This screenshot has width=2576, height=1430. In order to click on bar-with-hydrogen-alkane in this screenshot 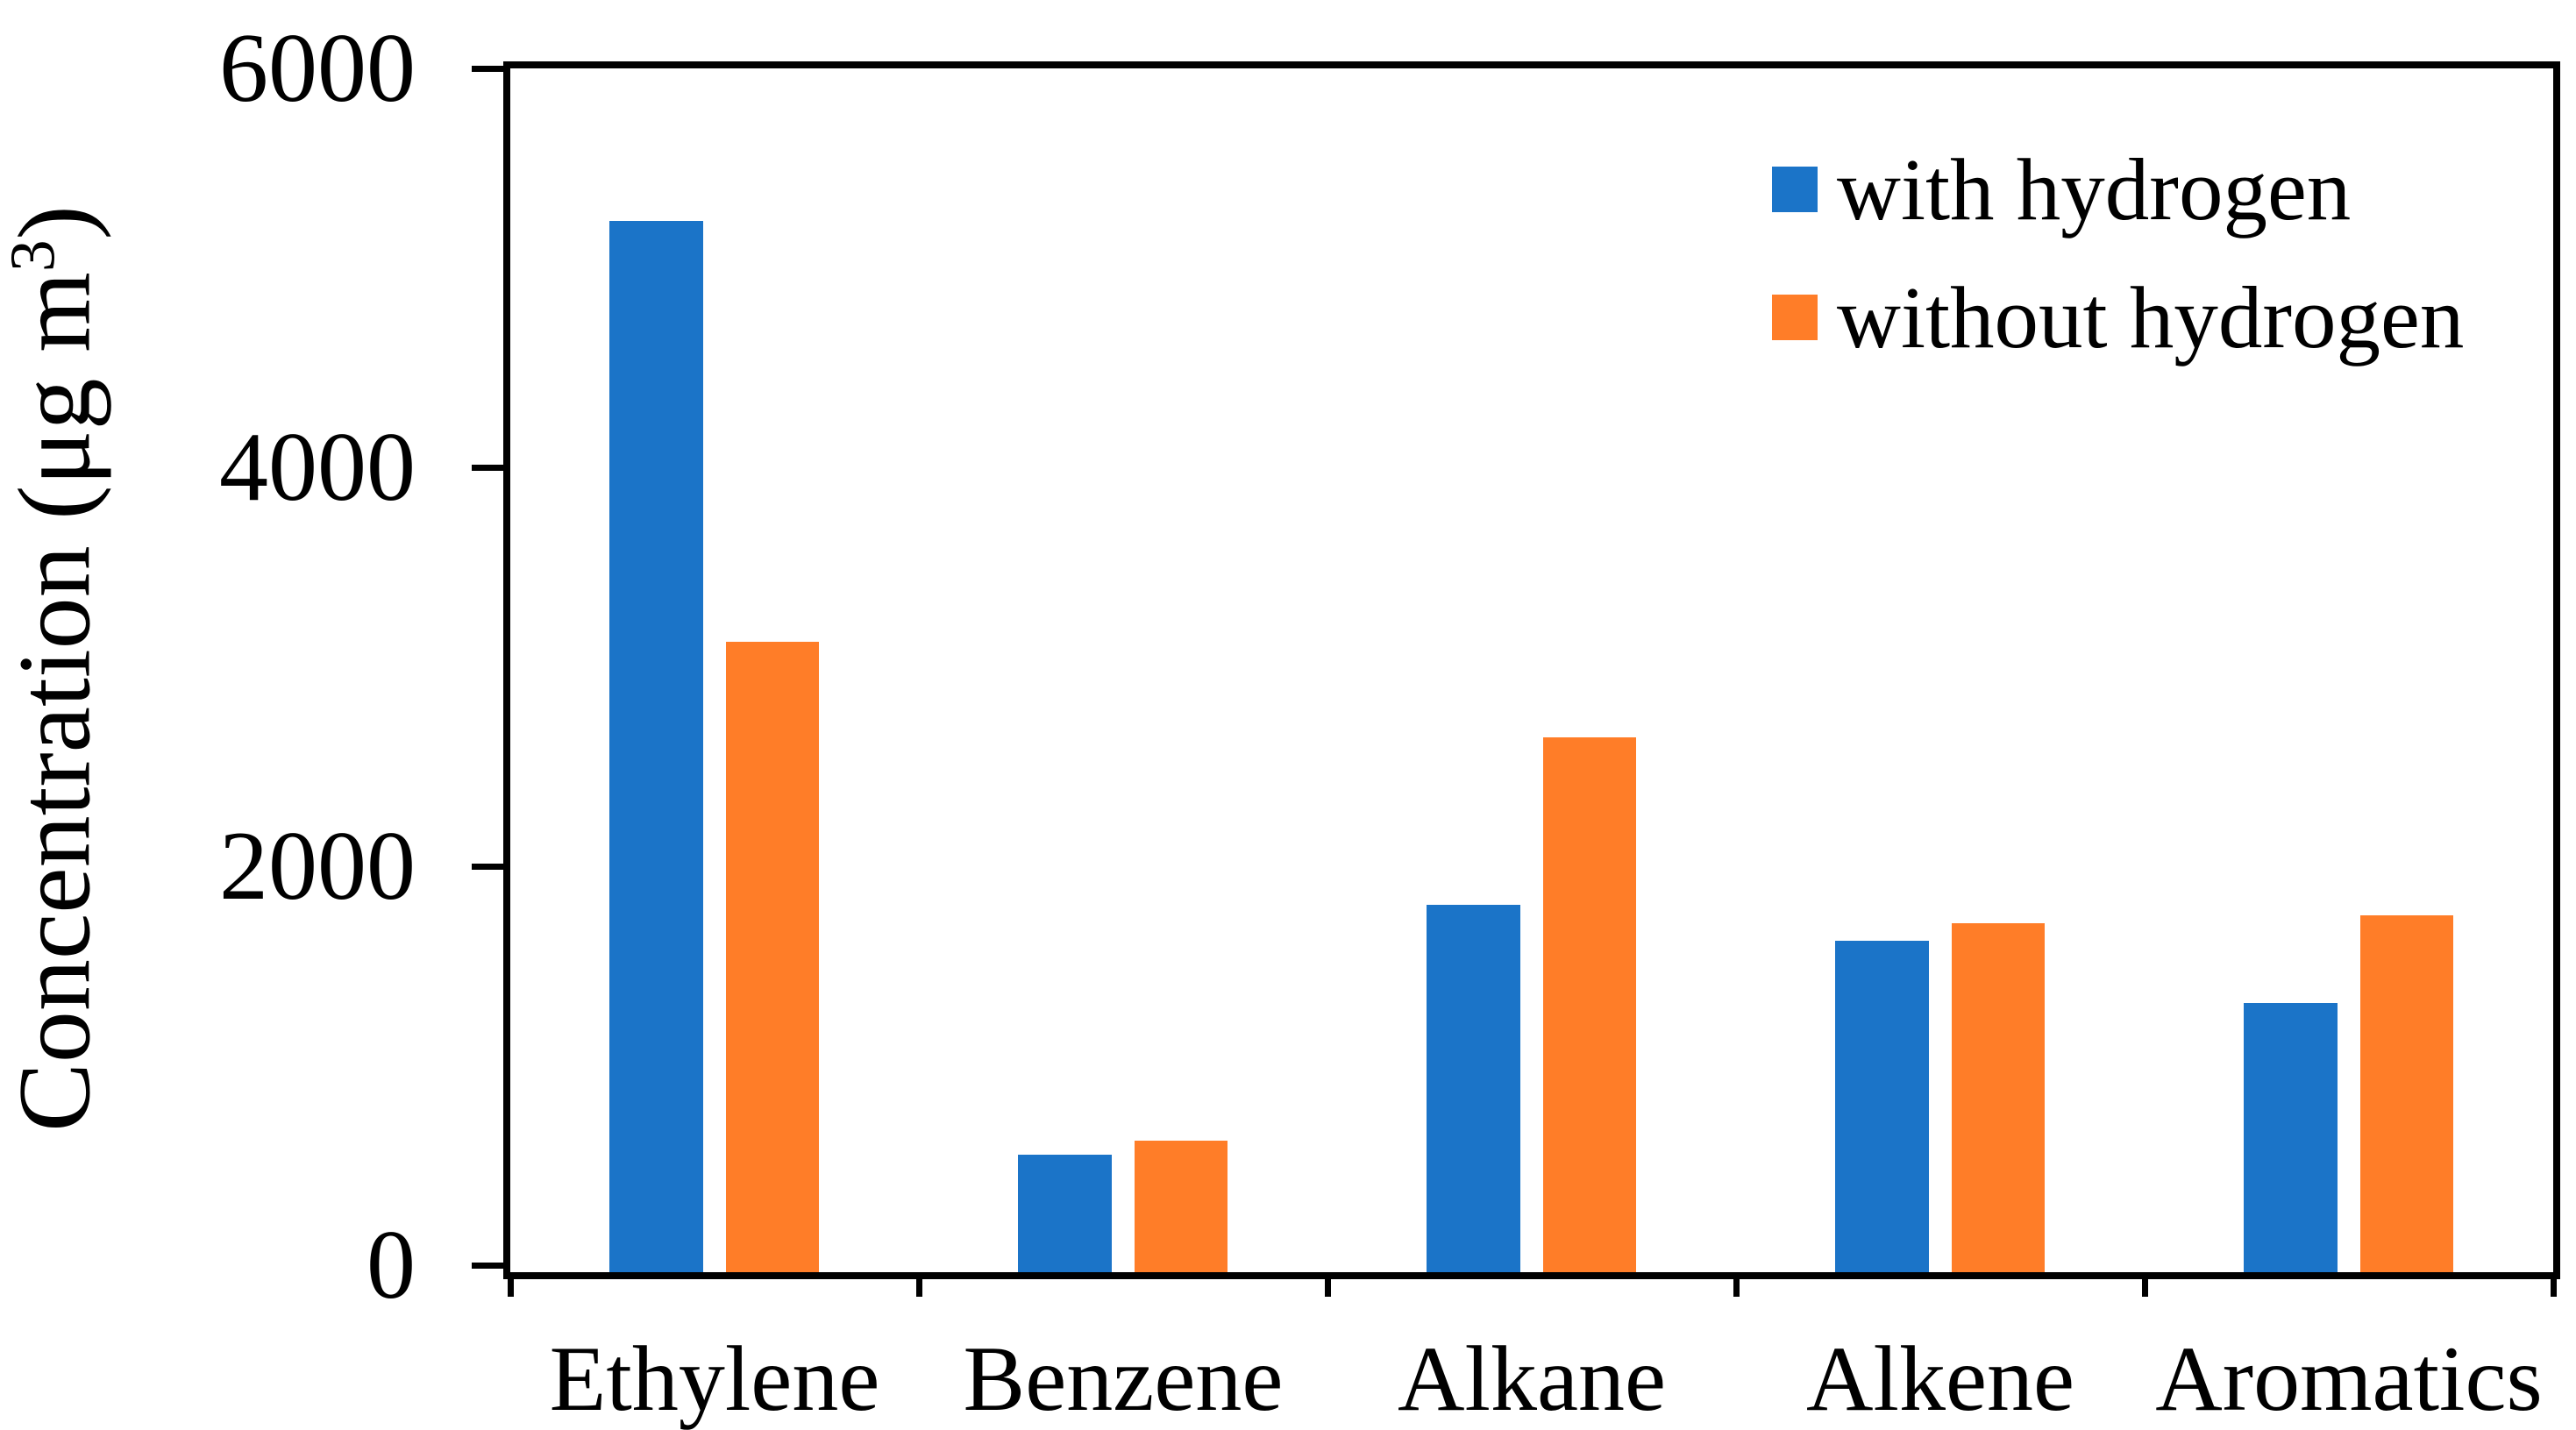, I will do `click(1473, 1088)`.